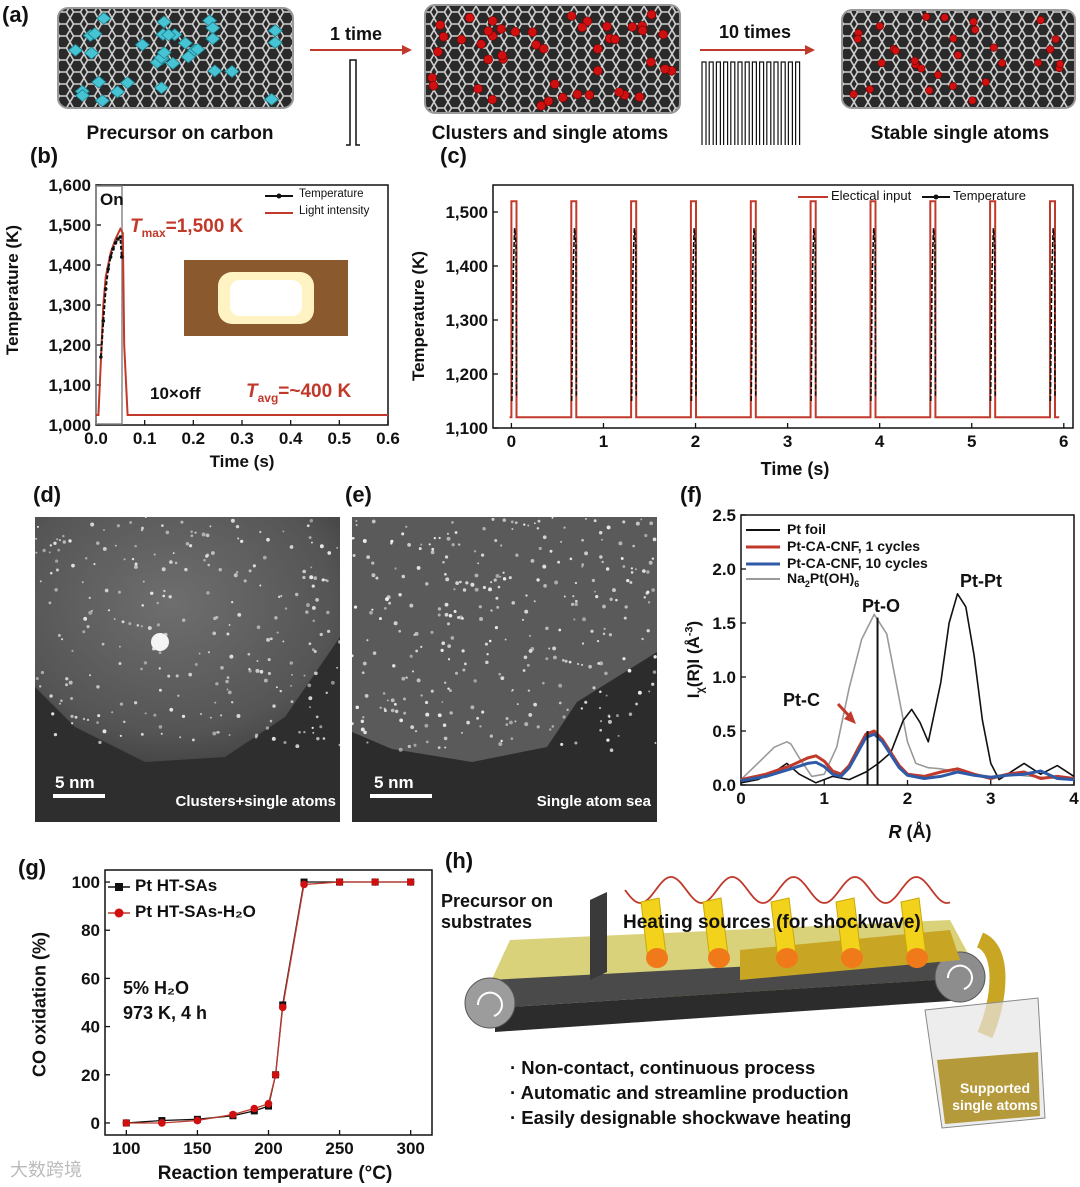 This screenshot has width=1080, height=1187. Describe the element at coordinates (801, 700) in the screenshot. I see `label-pt-c: Pt-C` at that location.